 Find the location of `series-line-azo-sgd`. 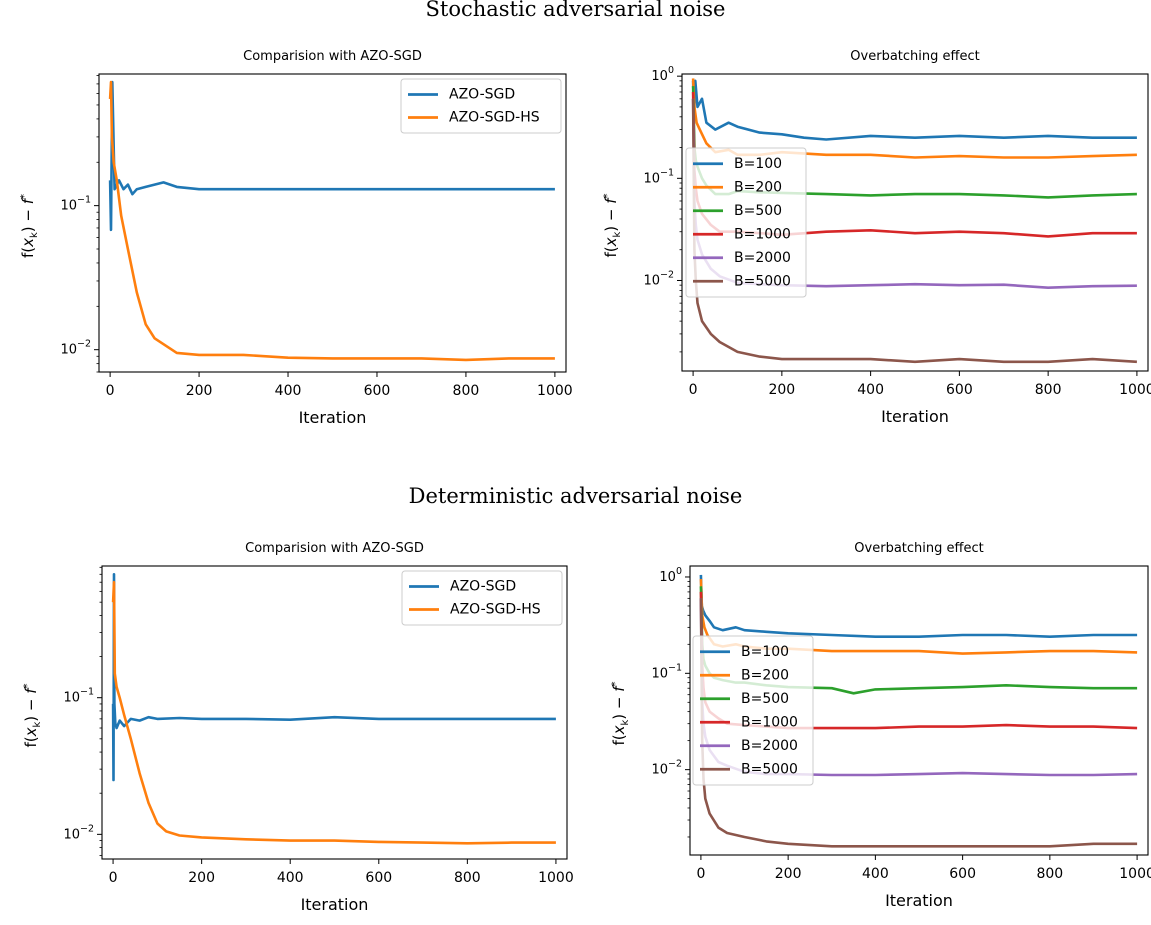

series-line-azo-sgd is located at coordinates (333, 677).